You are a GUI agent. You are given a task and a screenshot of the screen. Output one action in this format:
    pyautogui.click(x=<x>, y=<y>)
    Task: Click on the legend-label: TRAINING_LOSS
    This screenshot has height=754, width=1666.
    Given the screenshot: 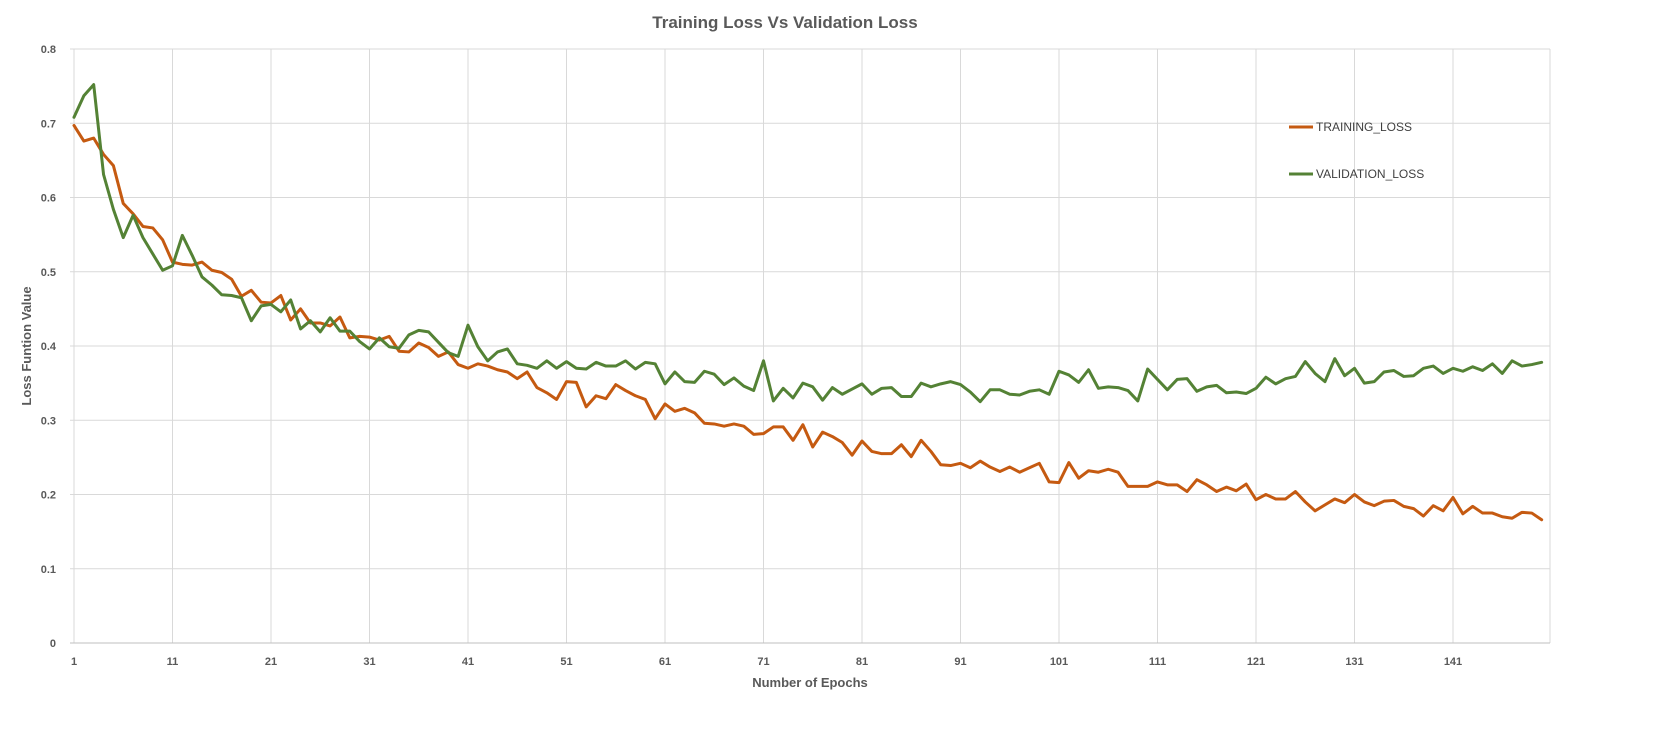 What is the action you would take?
    pyautogui.click(x=1364, y=127)
    